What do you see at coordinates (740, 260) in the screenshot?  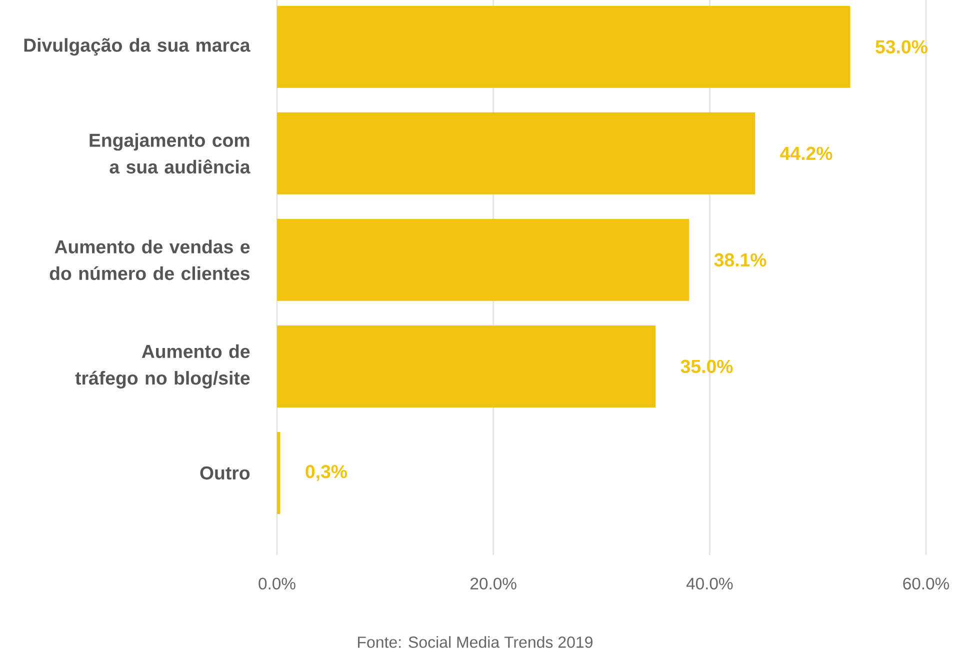 I see `data-label: 38.1%` at bounding box center [740, 260].